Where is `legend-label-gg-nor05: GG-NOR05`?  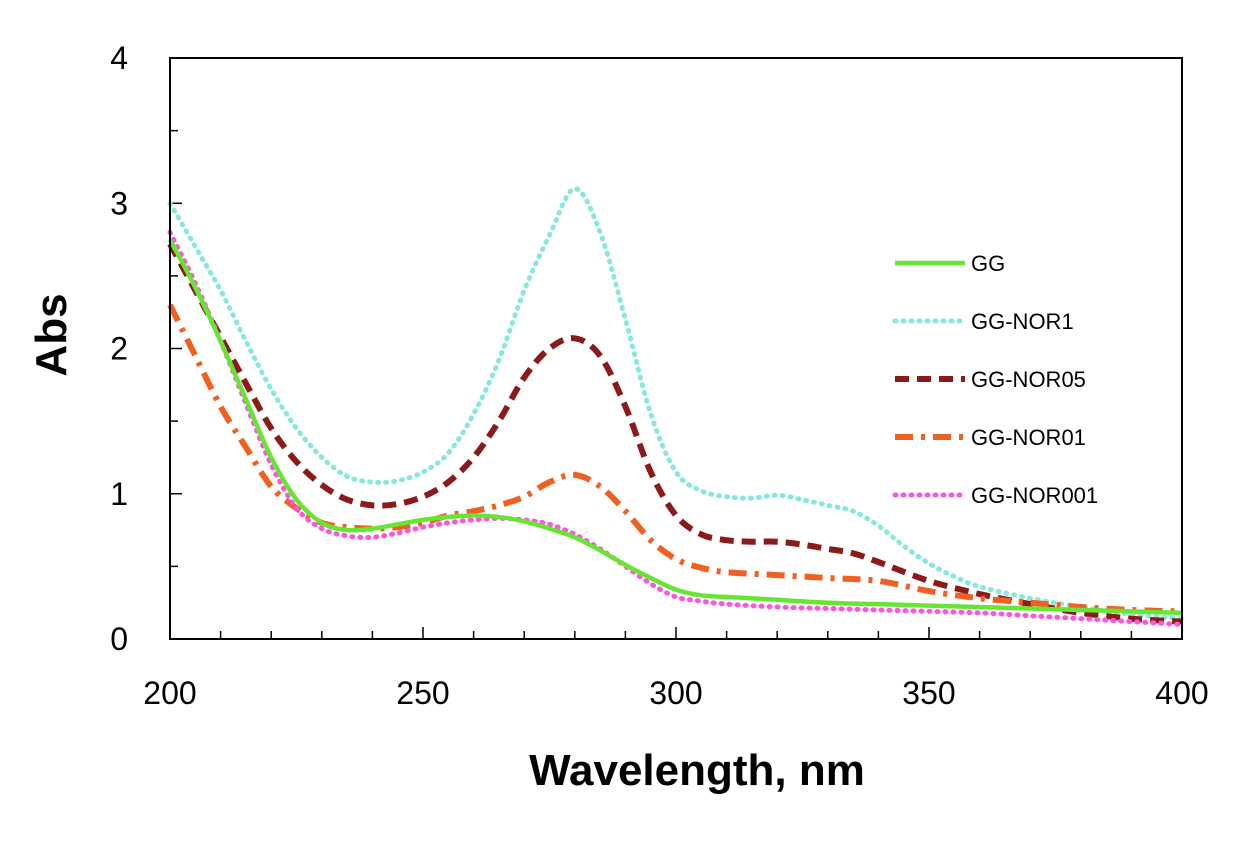 legend-label-gg-nor05: GG-NOR05 is located at coordinates (1028, 379).